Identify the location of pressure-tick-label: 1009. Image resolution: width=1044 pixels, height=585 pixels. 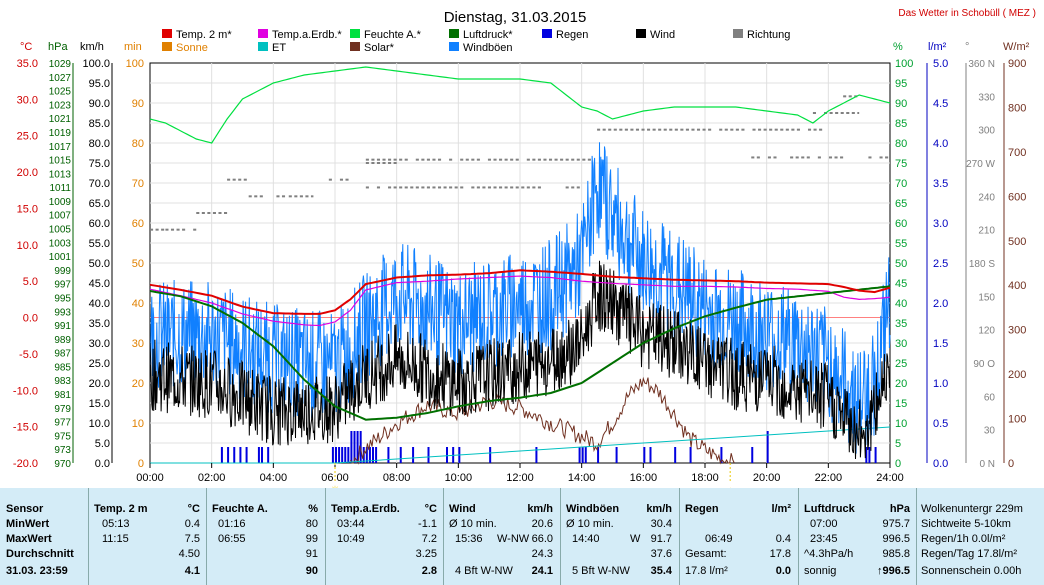
(60, 202).